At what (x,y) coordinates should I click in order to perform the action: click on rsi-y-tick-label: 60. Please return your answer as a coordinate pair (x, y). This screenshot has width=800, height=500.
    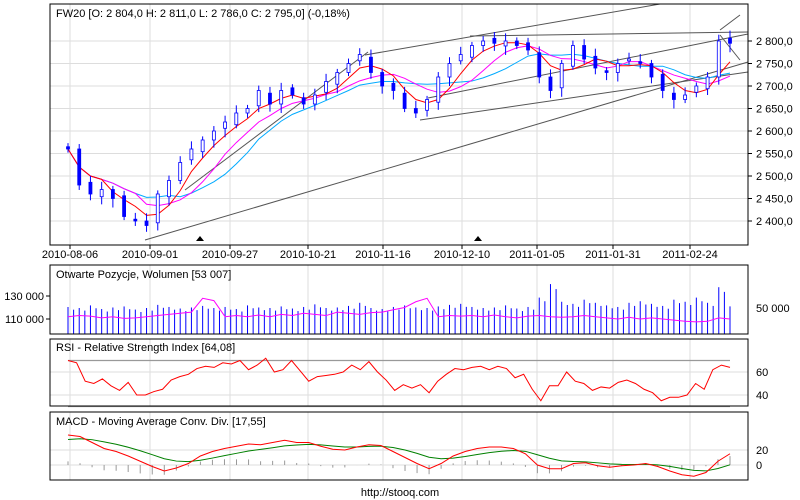
    Looking at the image, I should click on (762, 373).